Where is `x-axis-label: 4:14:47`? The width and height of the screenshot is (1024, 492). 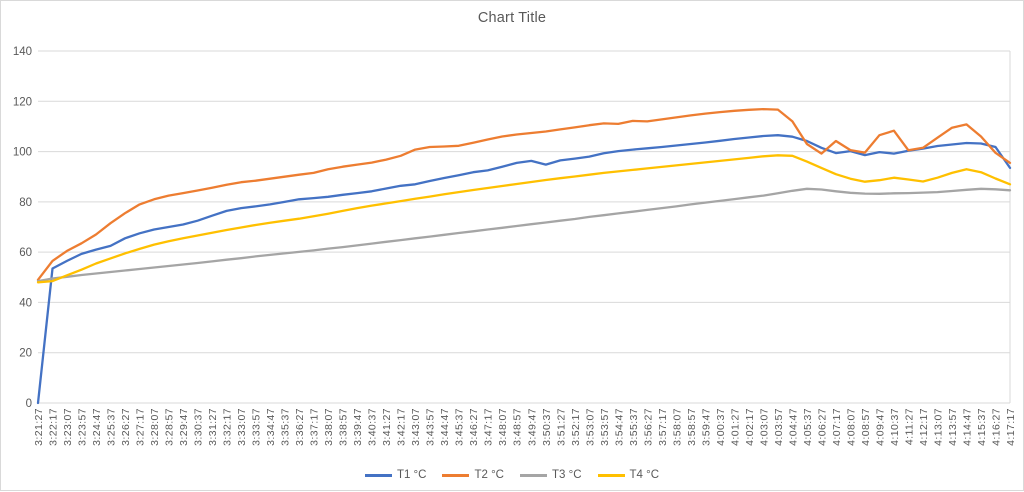
x-axis-label: 4:14:47 is located at coordinates (967, 427).